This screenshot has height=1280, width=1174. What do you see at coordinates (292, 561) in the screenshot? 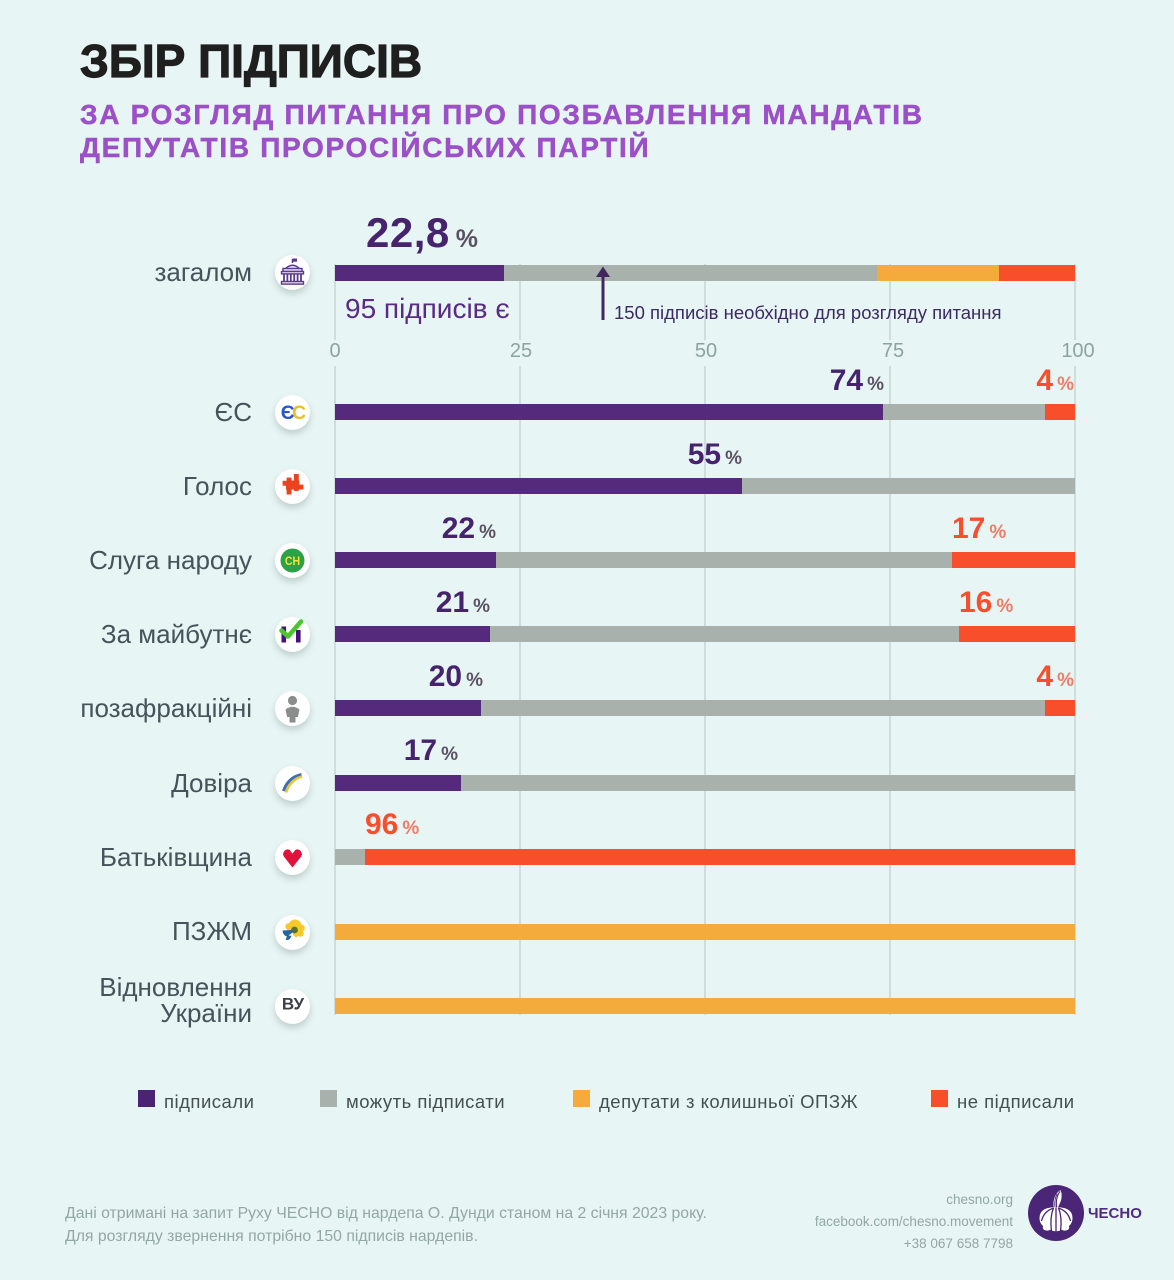
I see `svg-text: СН` at bounding box center [292, 561].